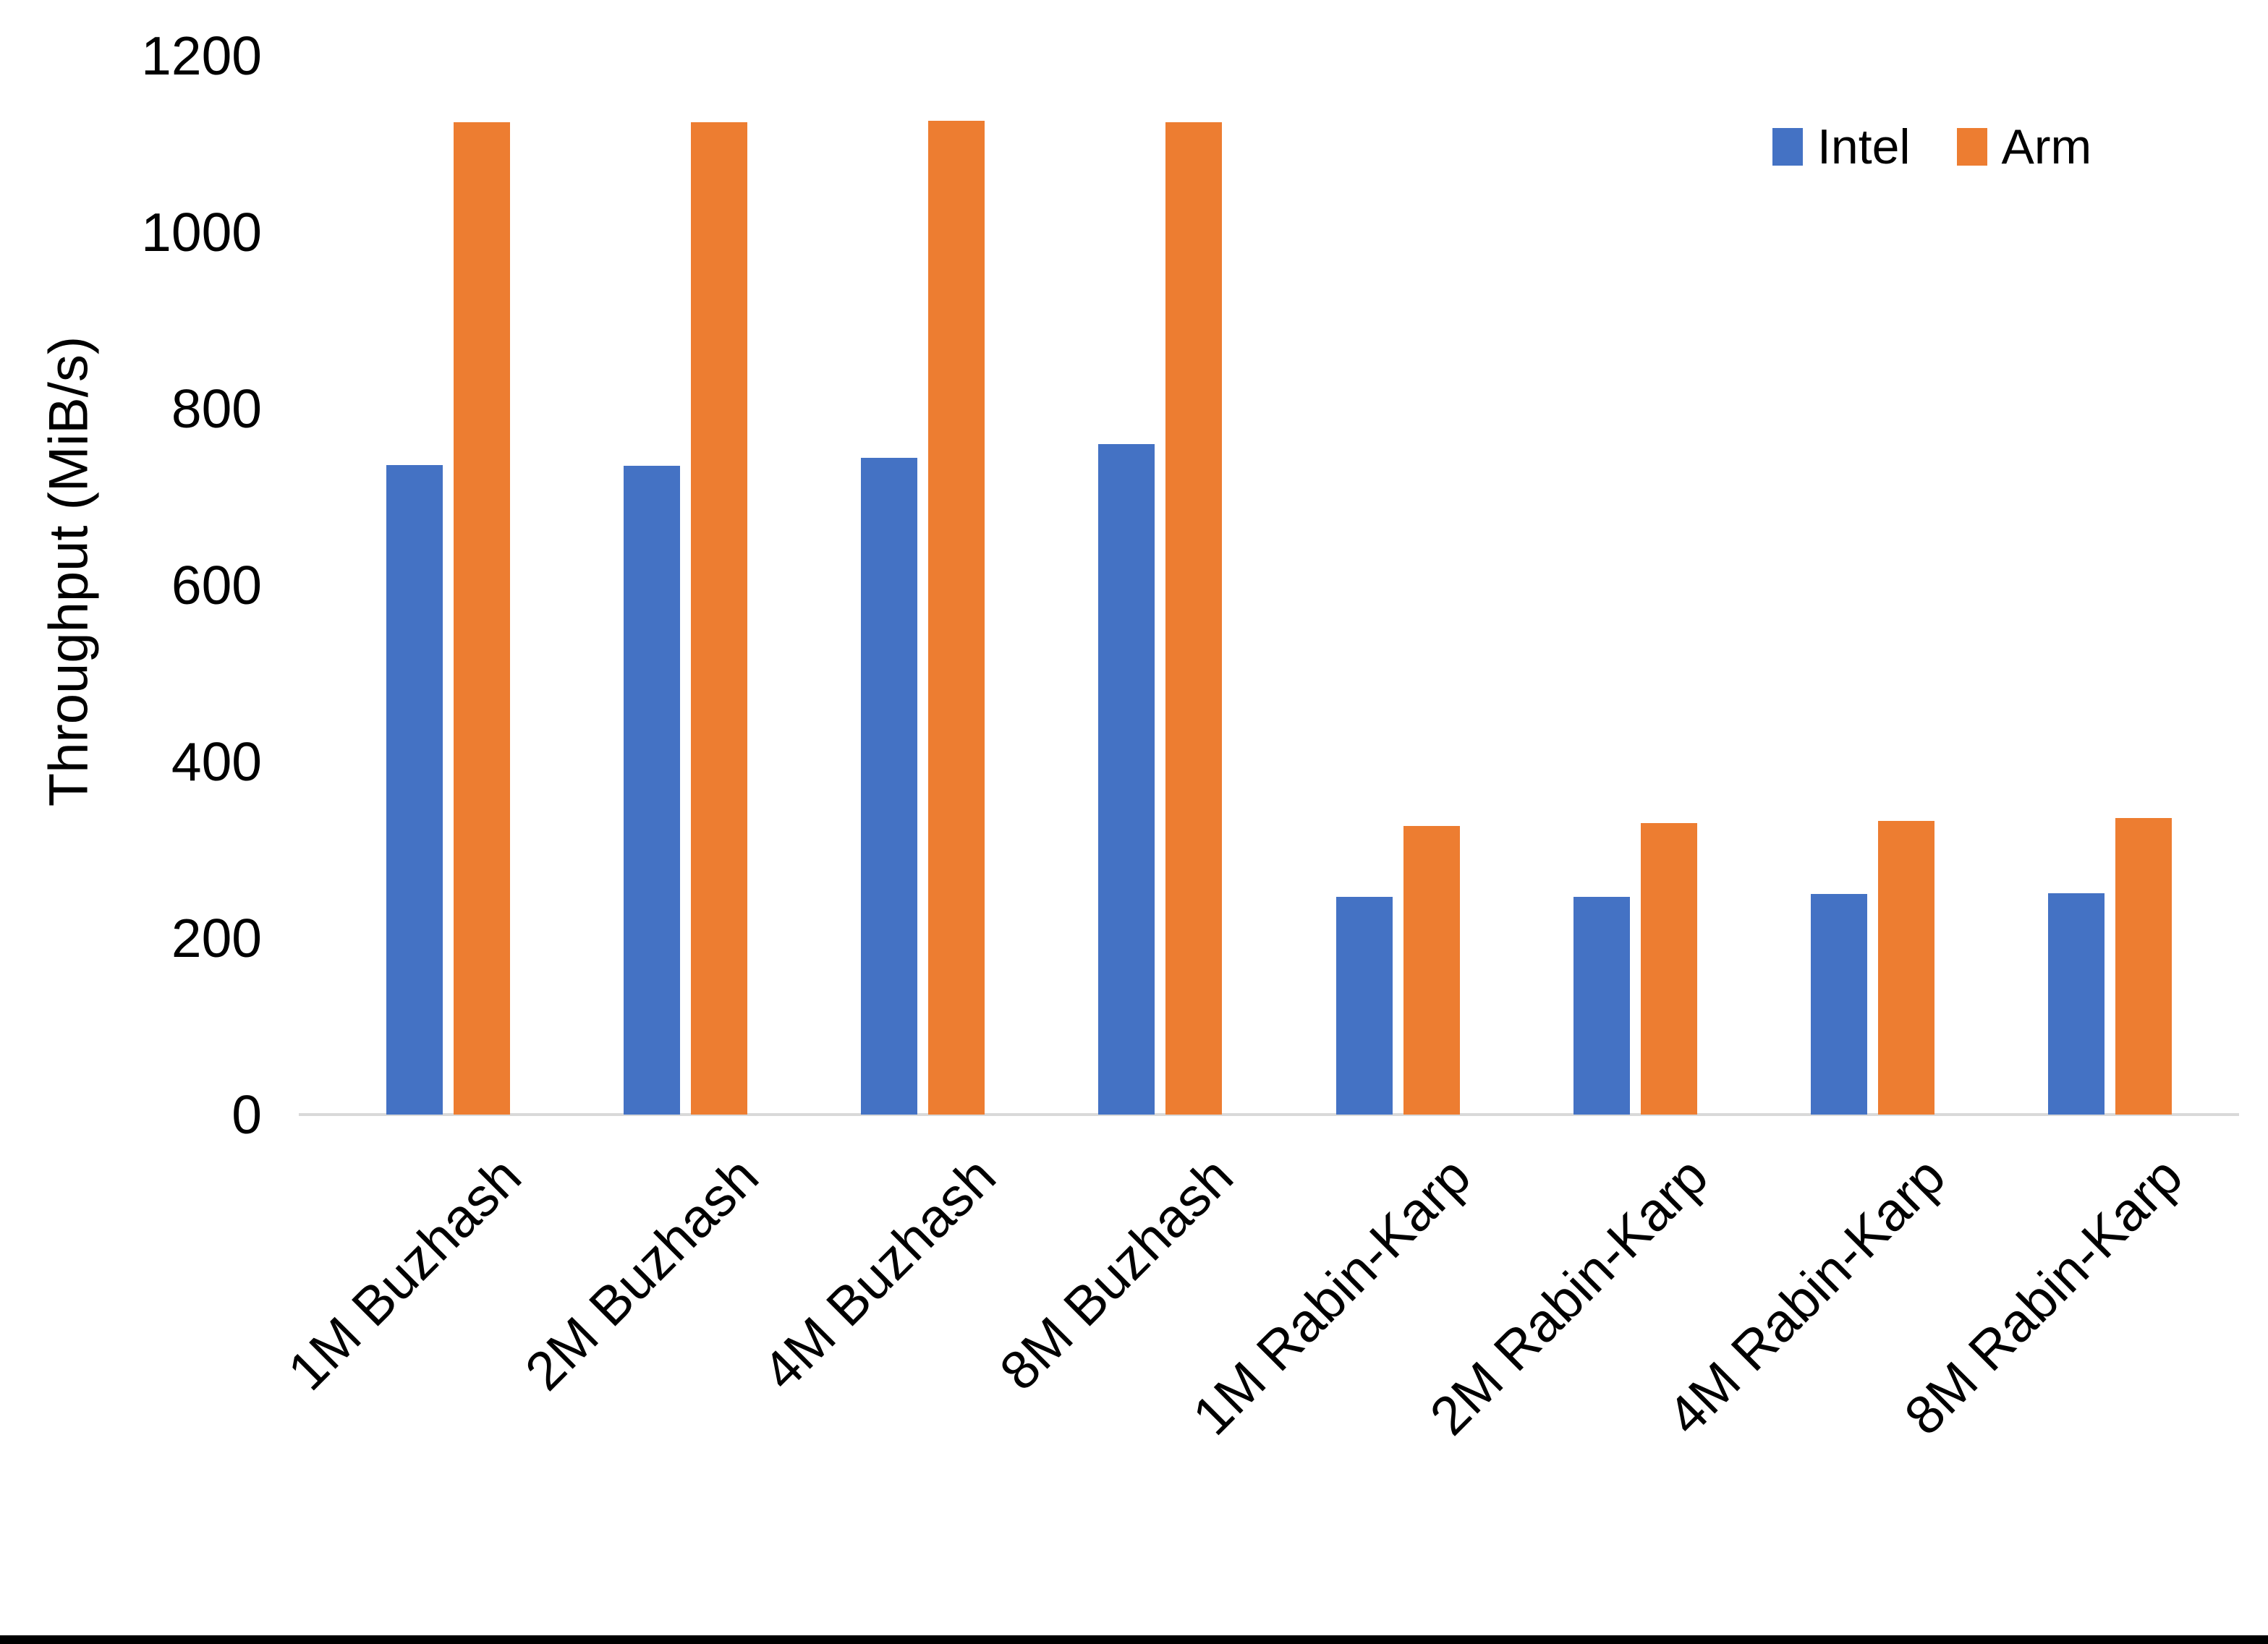 The width and height of the screenshot is (2268, 1644). I want to click on bar-arm-2m-rabin-karp, so click(1669, 969).